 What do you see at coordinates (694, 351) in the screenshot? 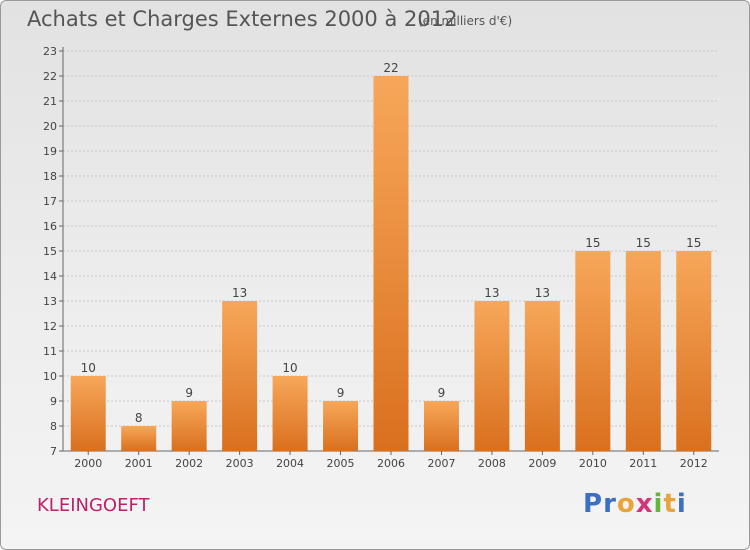
I see `bar-2012` at bounding box center [694, 351].